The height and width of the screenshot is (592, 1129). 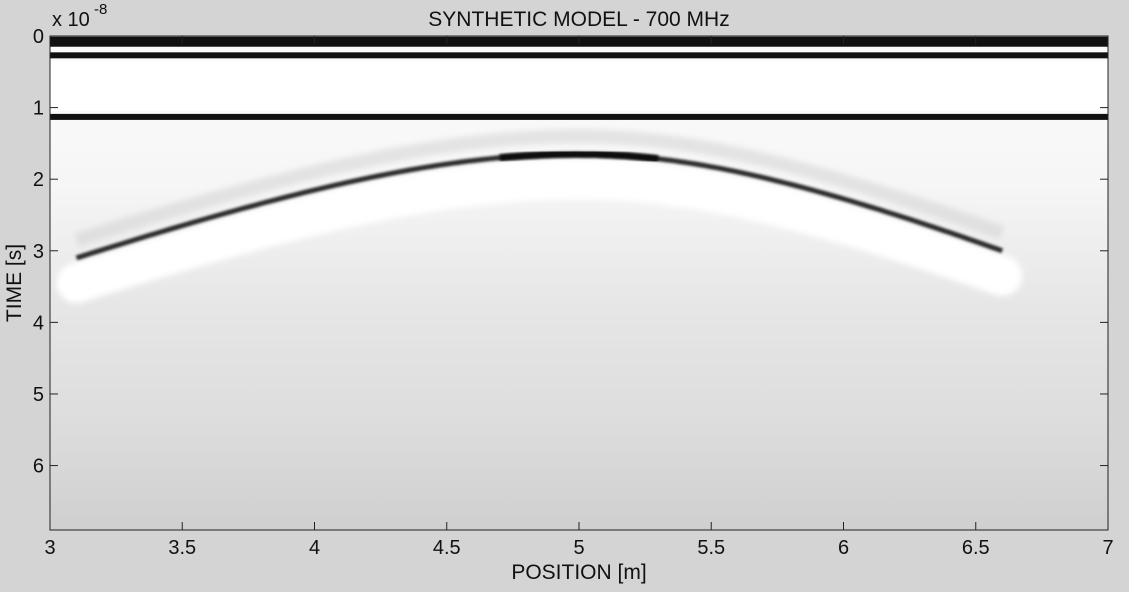 I want to click on x-tick-label: 3, so click(x=49, y=548).